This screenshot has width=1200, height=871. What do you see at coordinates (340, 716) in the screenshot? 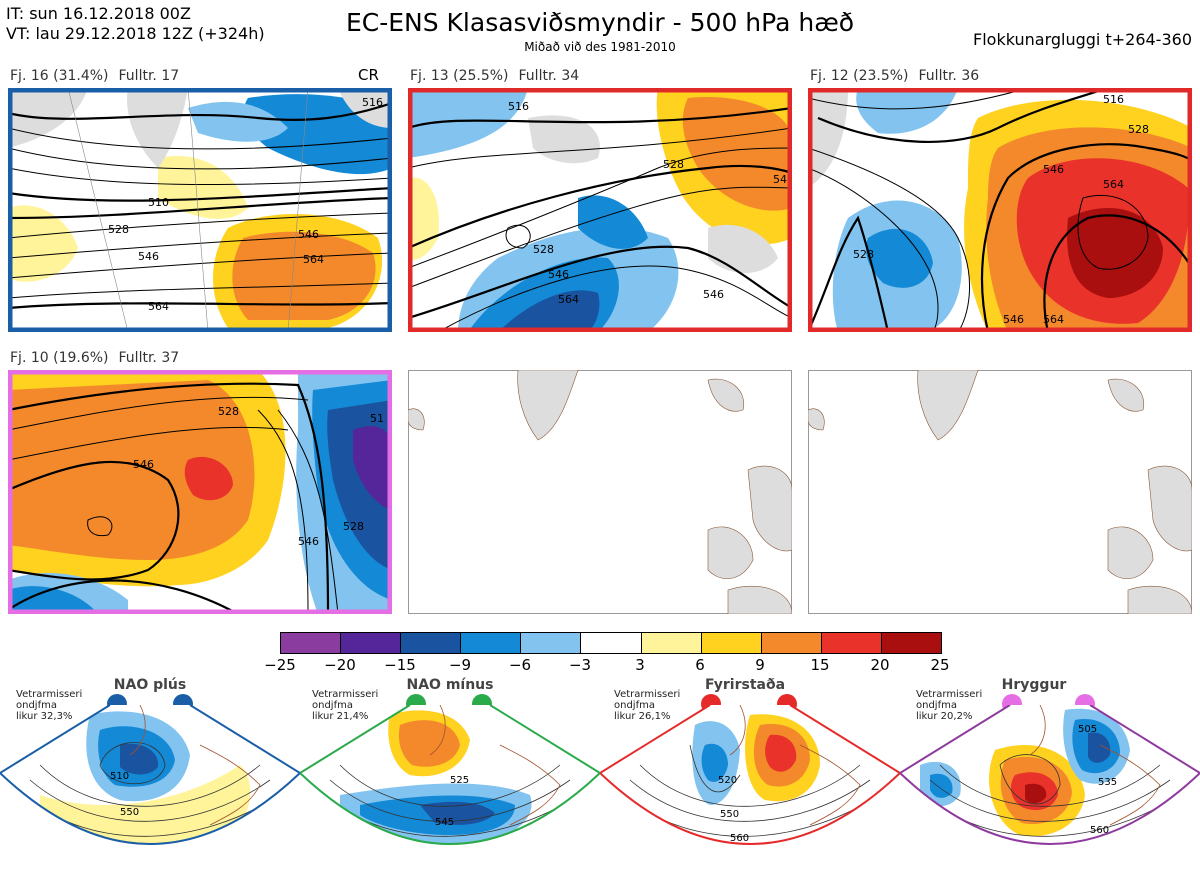
I see `note-line: likur 21,4%` at bounding box center [340, 716].